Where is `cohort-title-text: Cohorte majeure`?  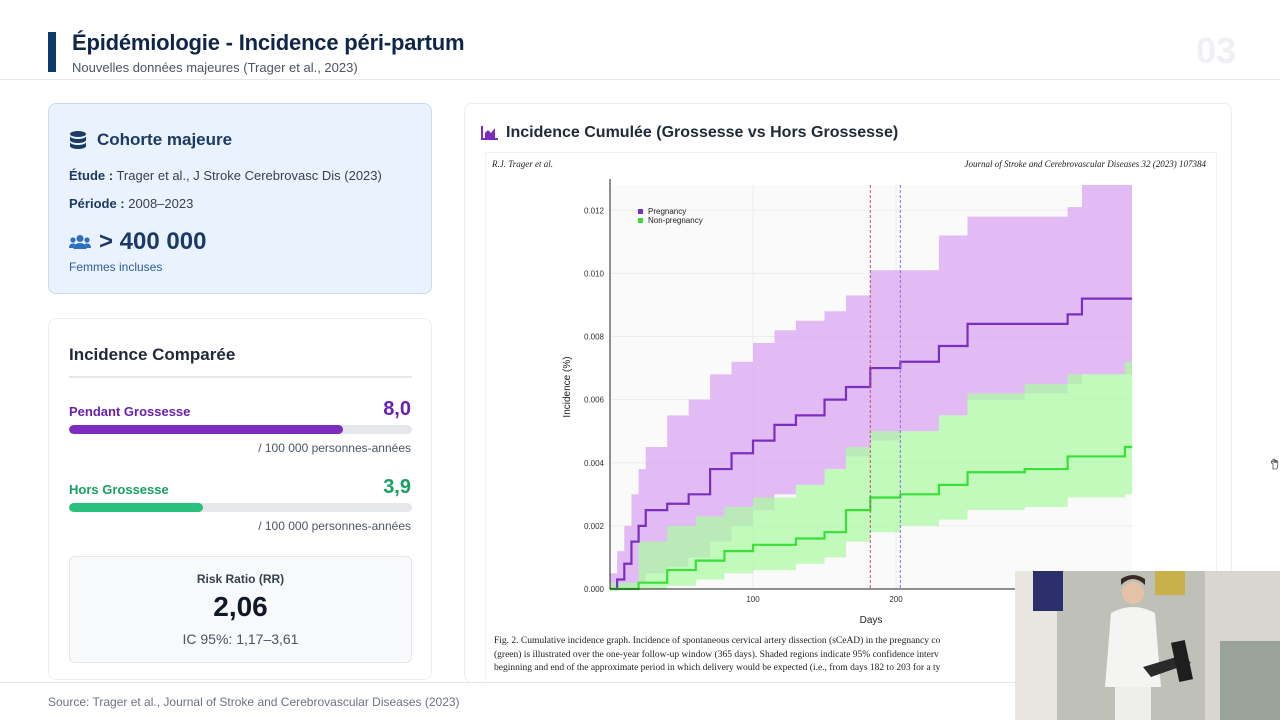
cohort-title-text: Cohorte majeure is located at coordinates (165, 139).